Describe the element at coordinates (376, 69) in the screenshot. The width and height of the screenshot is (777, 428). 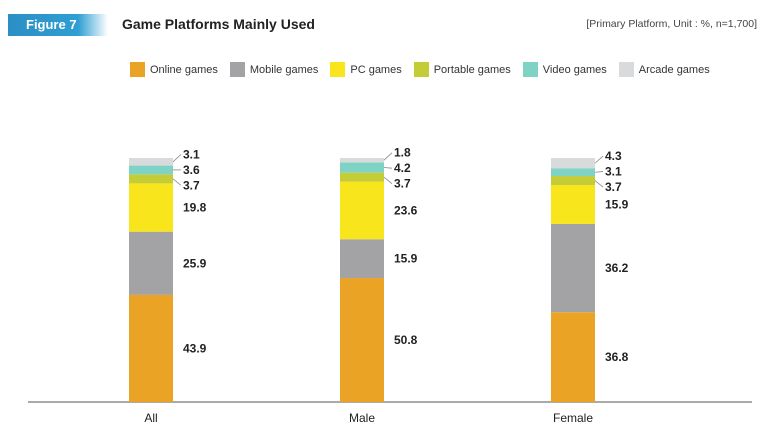
I see `legend-label: PC games` at that location.